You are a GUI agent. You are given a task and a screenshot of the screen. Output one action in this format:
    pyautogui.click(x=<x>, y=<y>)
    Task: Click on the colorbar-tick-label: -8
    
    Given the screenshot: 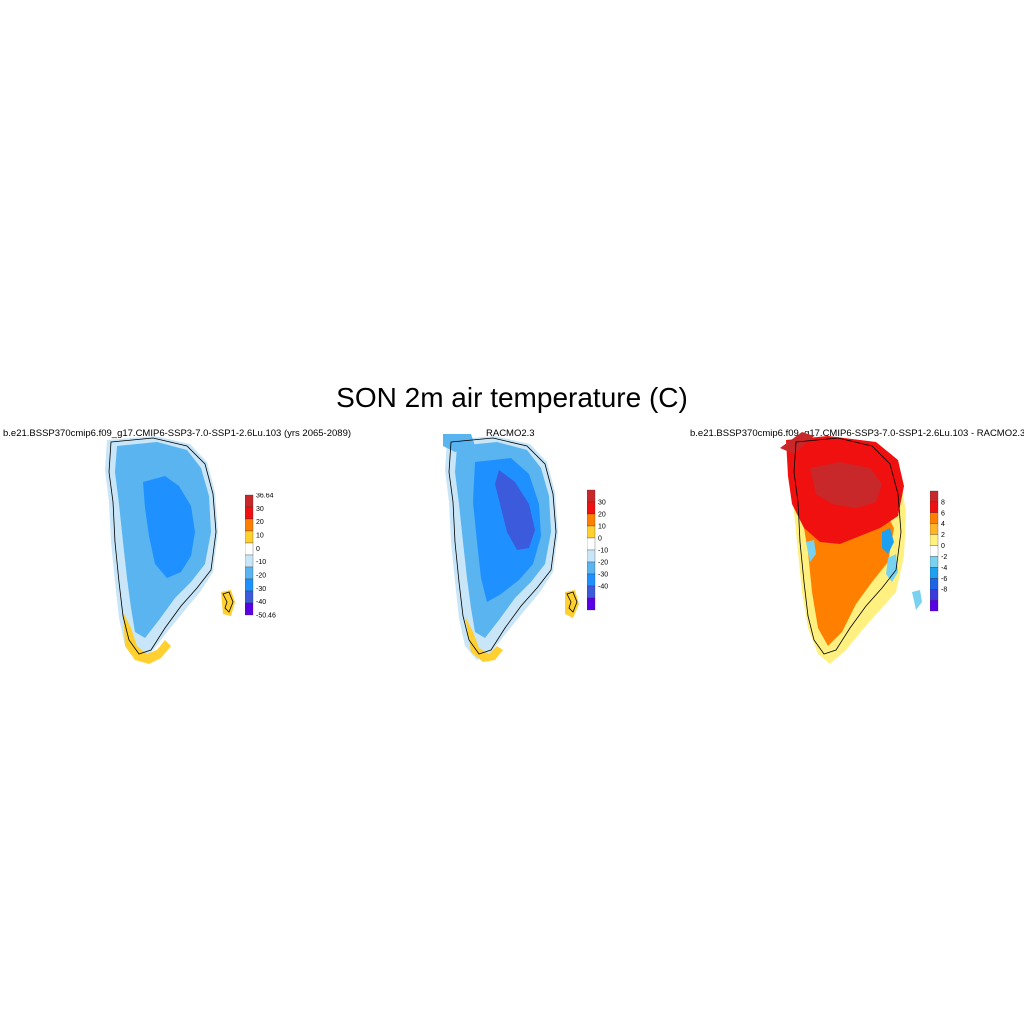 What is the action you would take?
    pyautogui.click(x=944, y=590)
    